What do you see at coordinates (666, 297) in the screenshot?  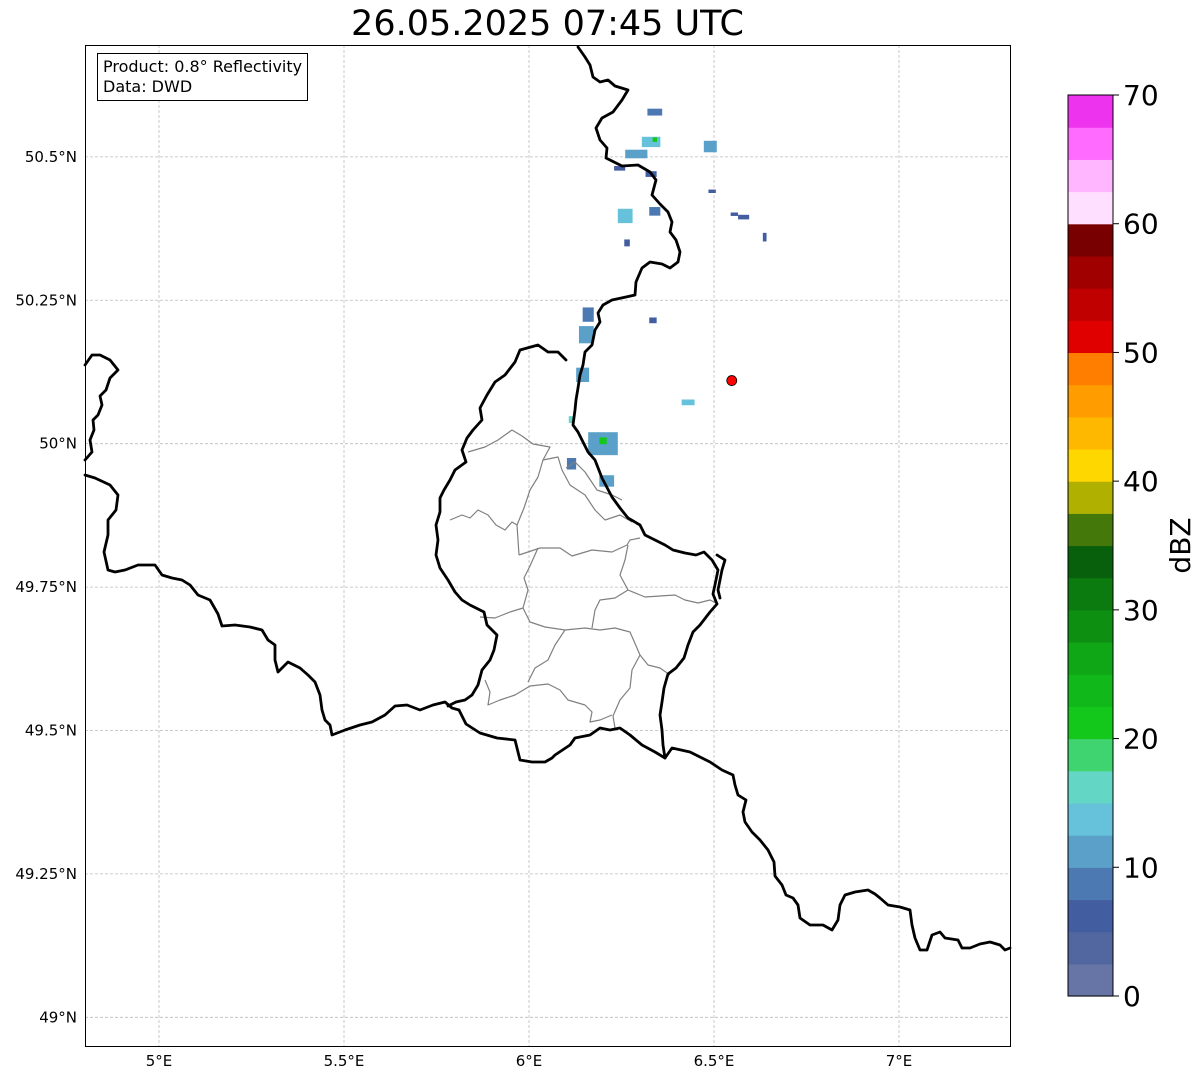 I see `radar-echo-layer` at bounding box center [666, 297].